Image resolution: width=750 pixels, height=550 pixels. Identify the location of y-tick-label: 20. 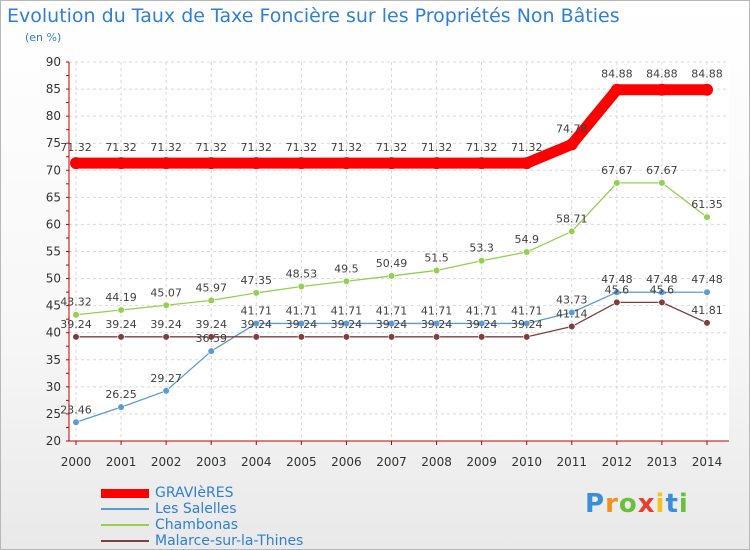
(53, 441).